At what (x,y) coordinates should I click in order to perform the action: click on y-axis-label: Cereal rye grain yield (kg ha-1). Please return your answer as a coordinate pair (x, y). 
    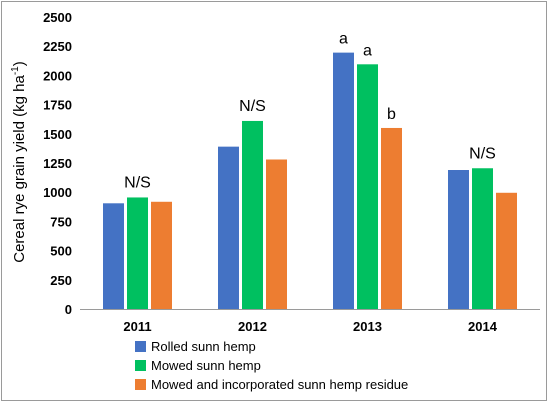
    Looking at the image, I should click on (19, 162).